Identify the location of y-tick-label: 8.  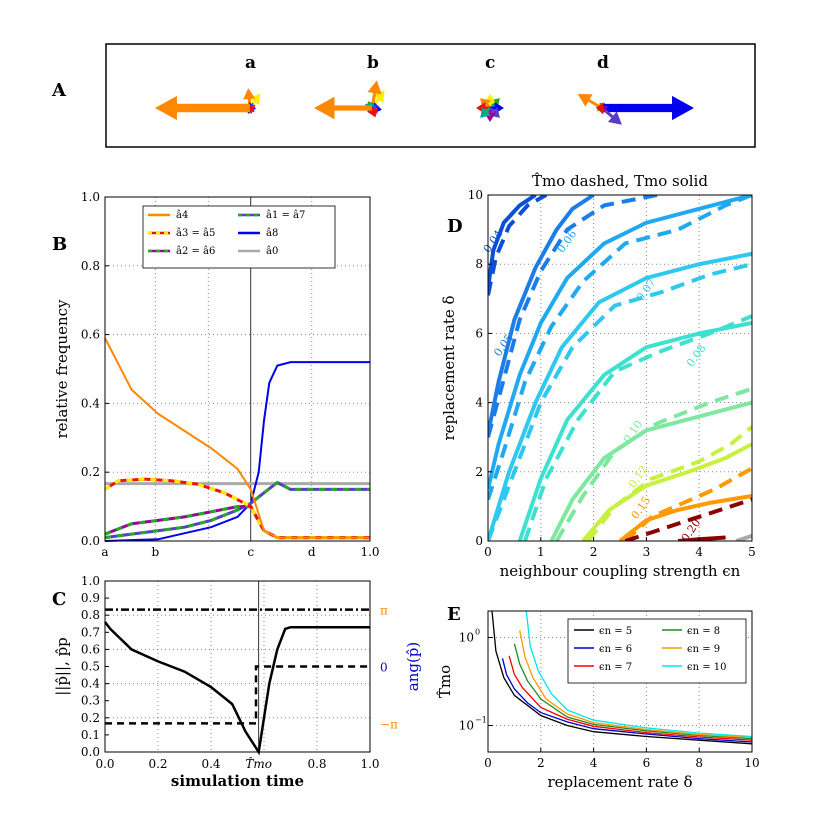
(479, 264).